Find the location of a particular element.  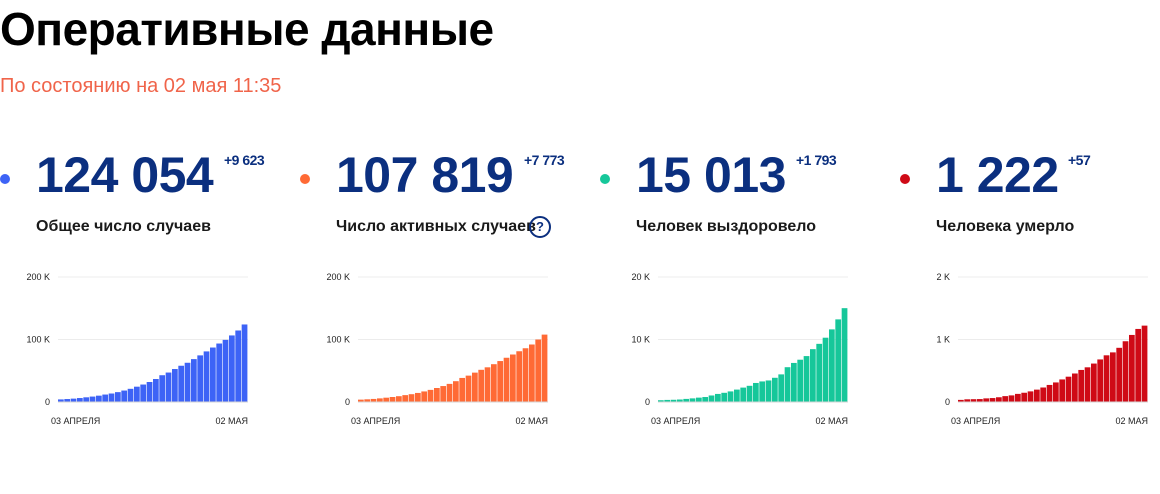

help-icon: ? is located at coordinates (540, 227).